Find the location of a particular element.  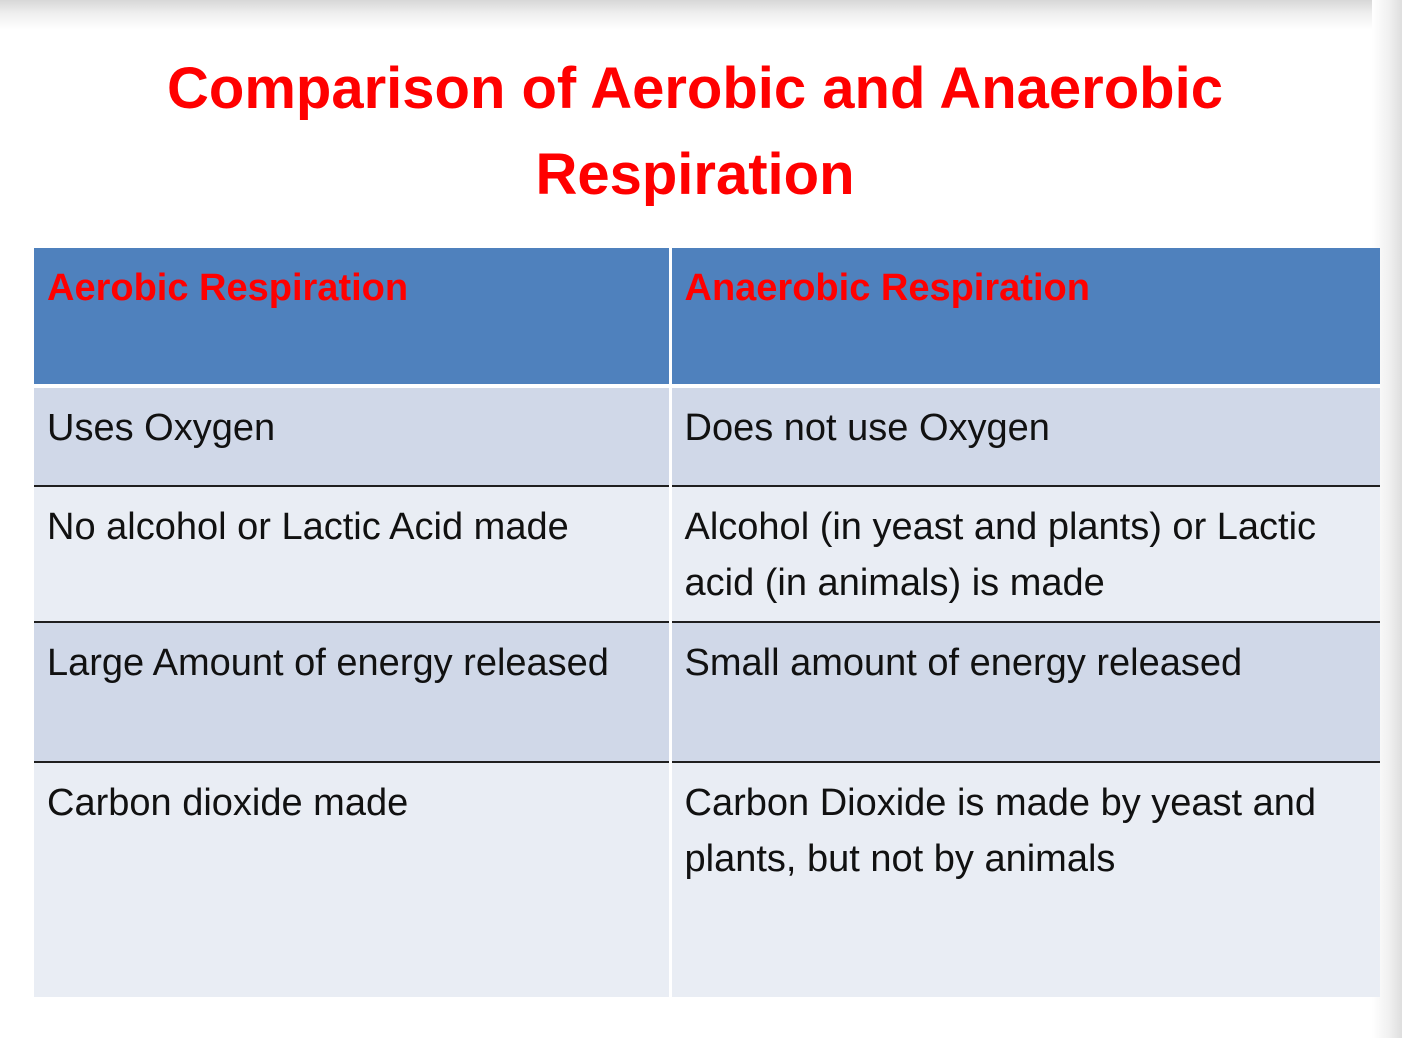

aerobic-cell: Carbon dioxide made is located at coordinates (353, 879).